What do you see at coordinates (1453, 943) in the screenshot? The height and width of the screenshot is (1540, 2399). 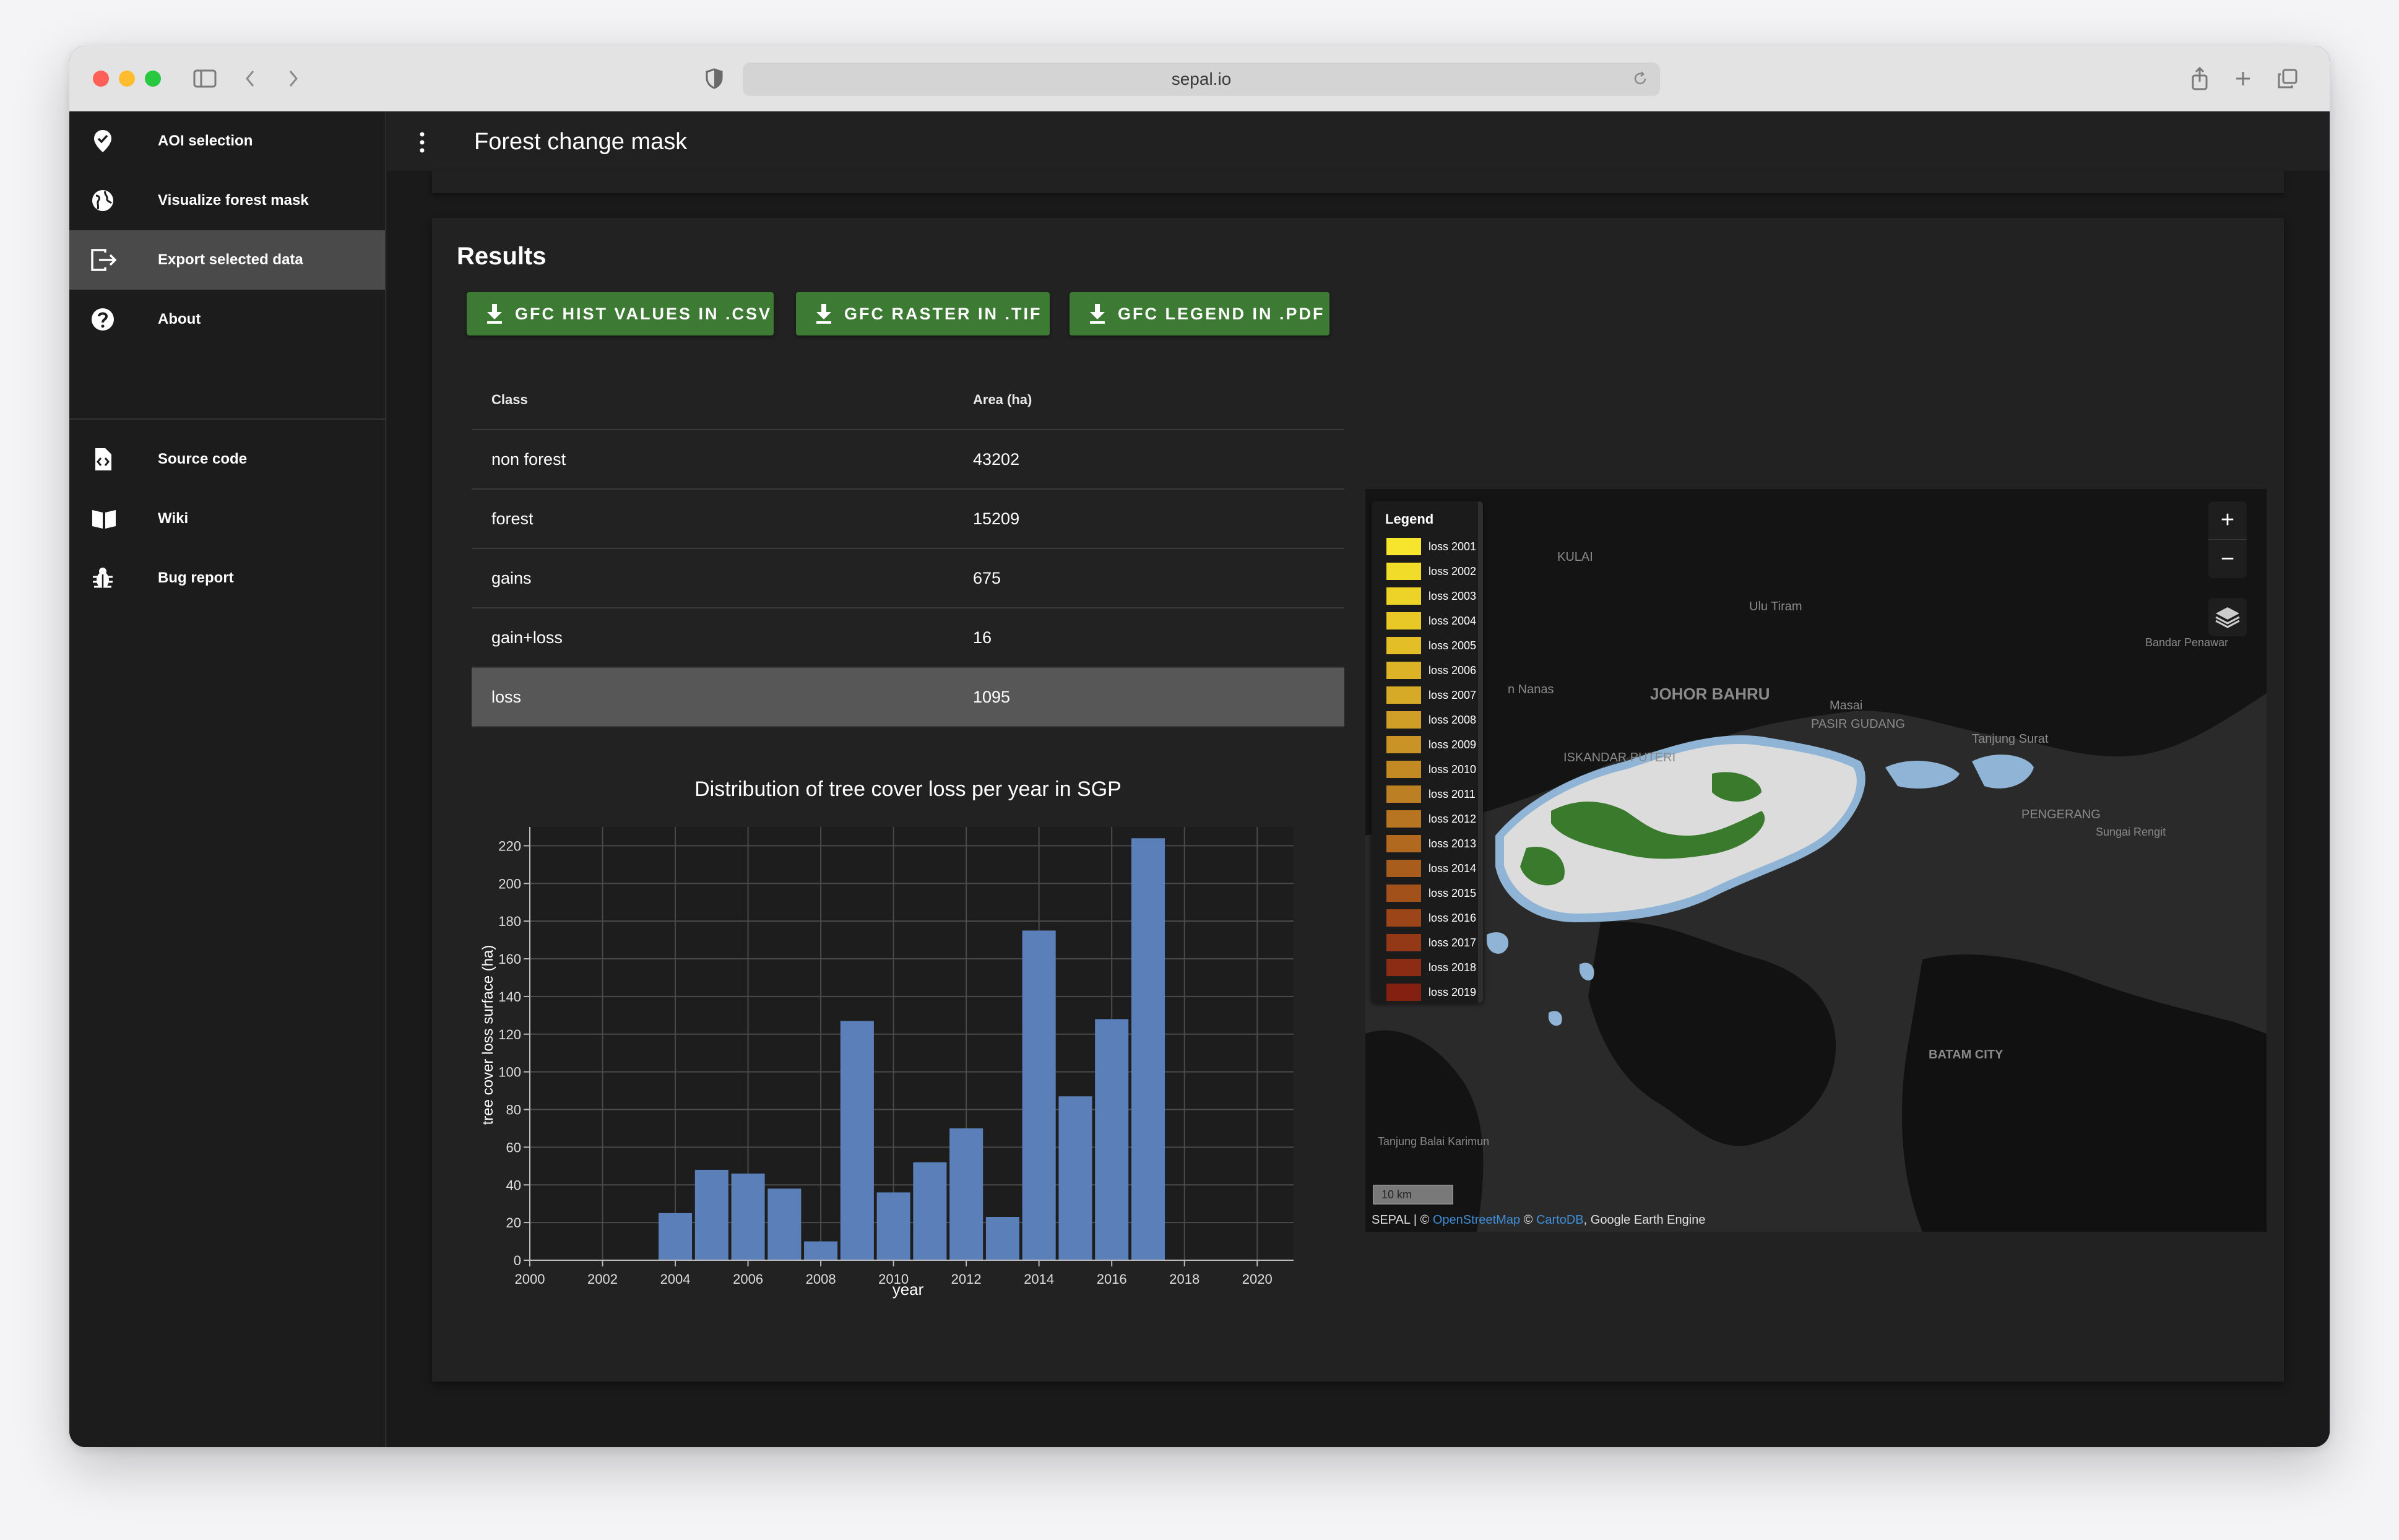 I see `legend-label: loss 2017` at bounding box center [1453, 943].